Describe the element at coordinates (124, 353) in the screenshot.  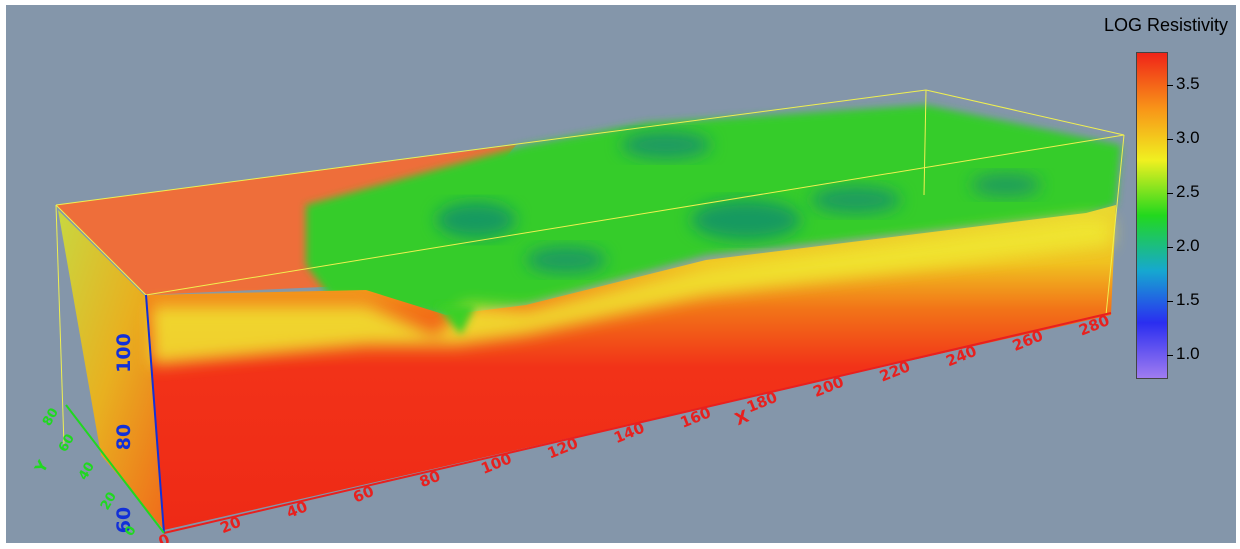
I see `z-tick-label: 100` at that location.